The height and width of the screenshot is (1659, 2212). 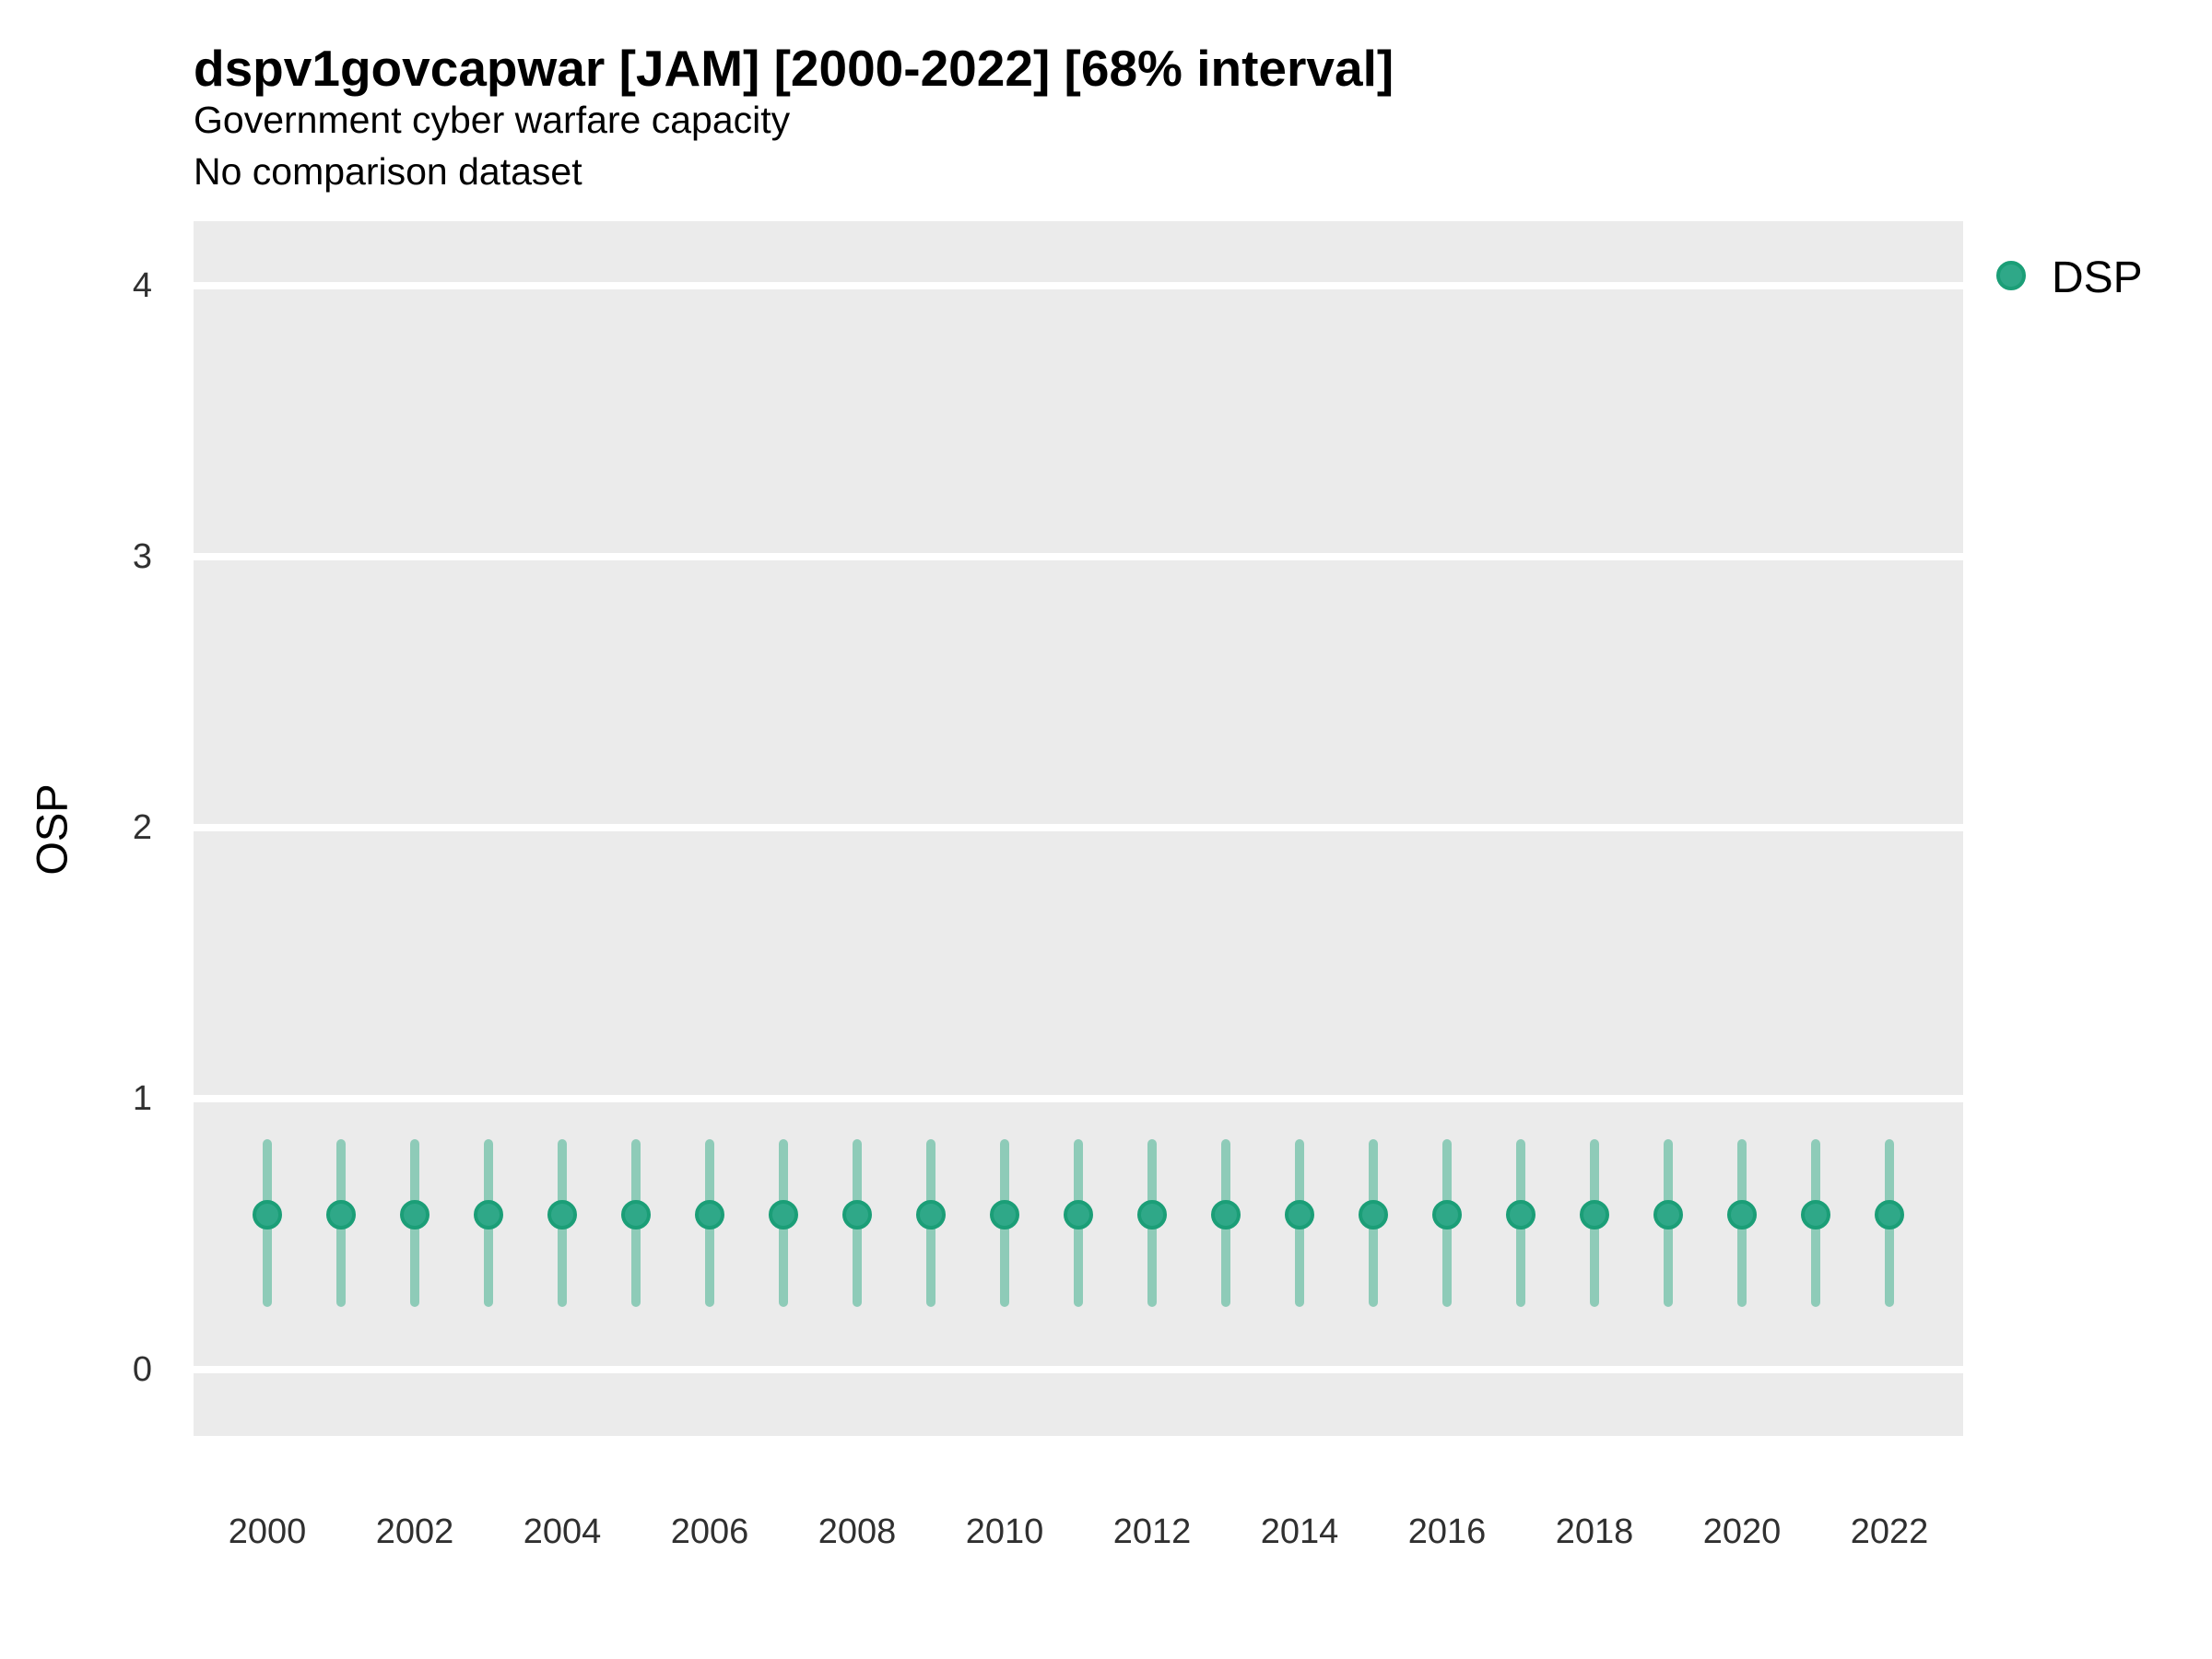 What do you see at coordinates (2011, 275) in the screenshot?
I see `legend-circle-icon` at bounding box center [2011, 275].